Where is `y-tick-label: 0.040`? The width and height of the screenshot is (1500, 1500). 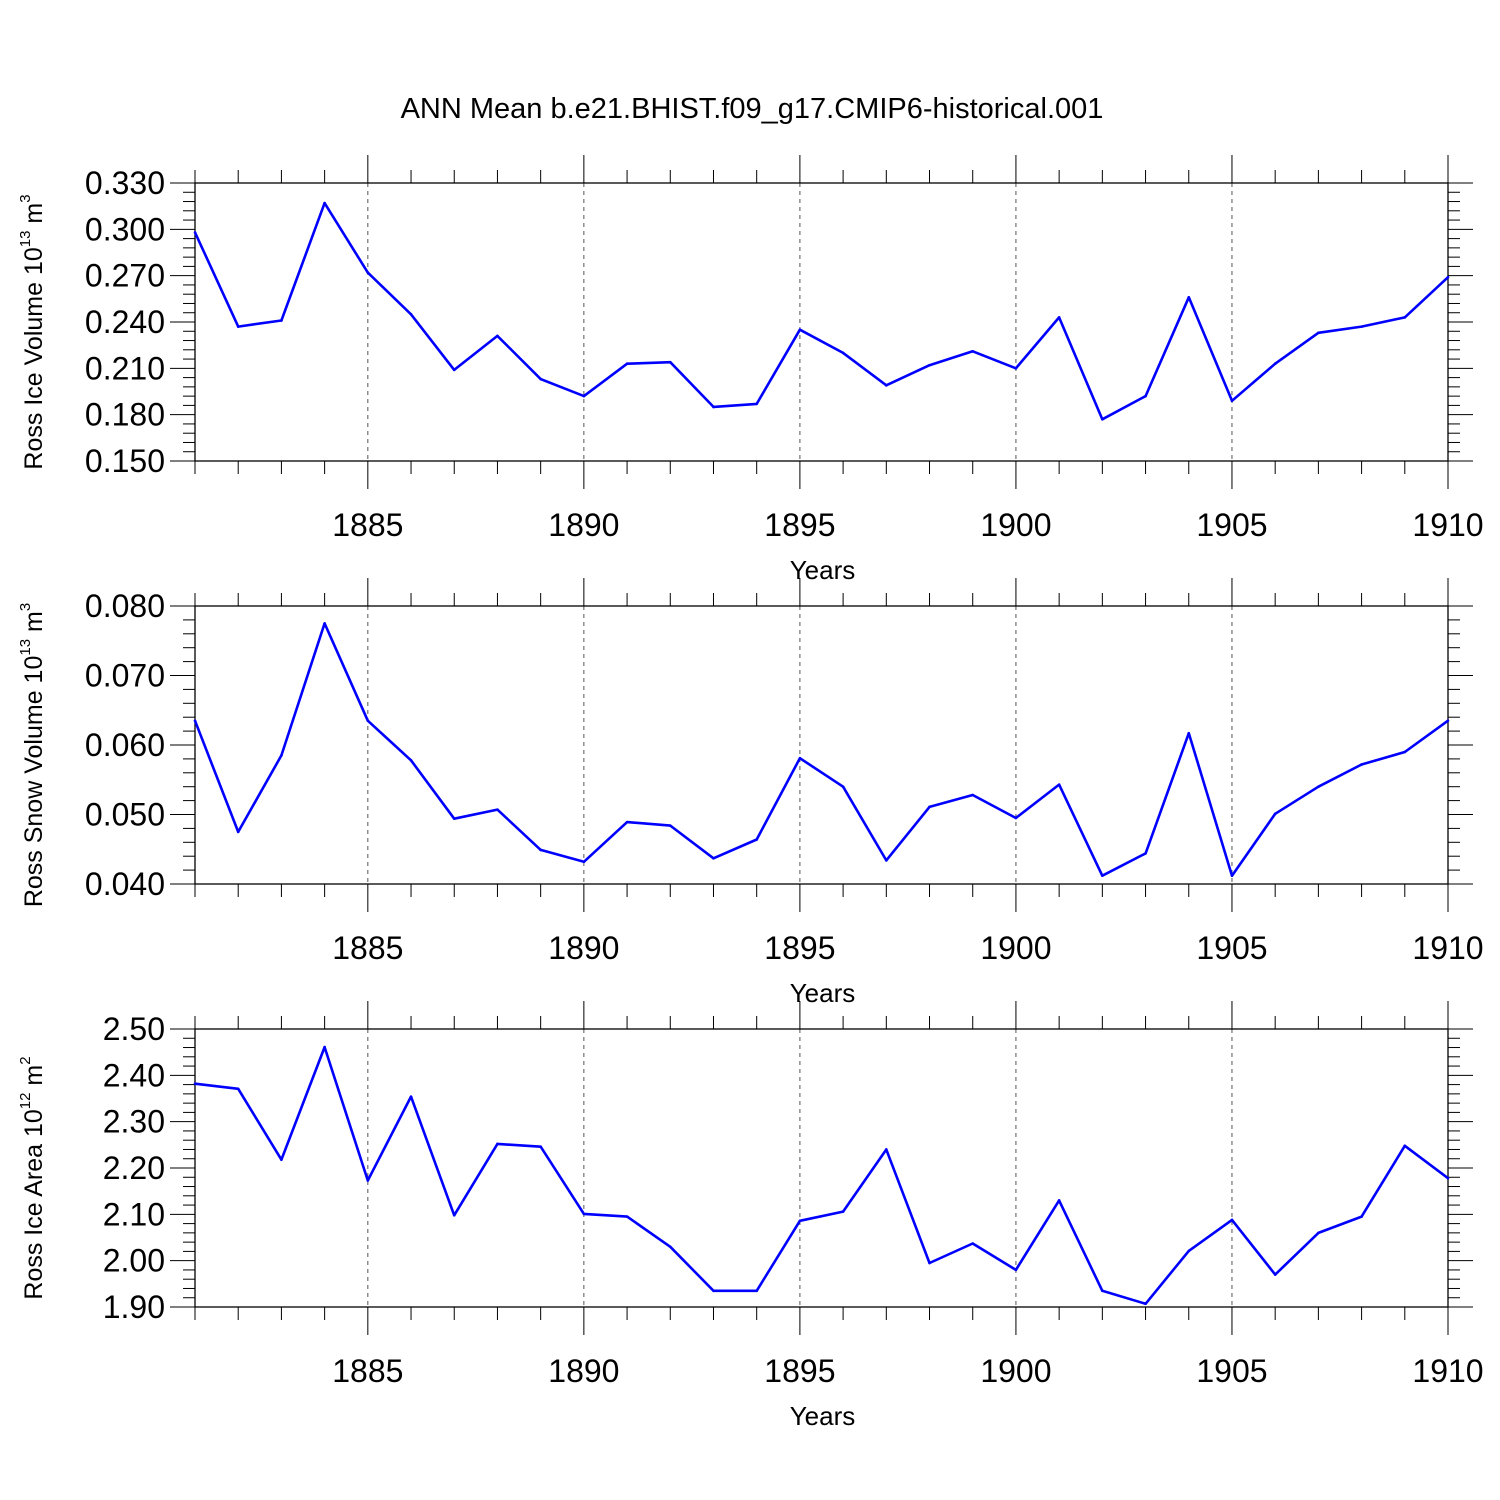 y-tick-label: 0.040 is located at coordinates (125, 884).